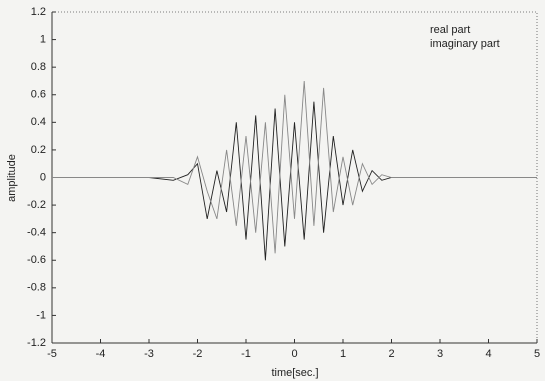  I want to click on x-tick-label: 2, so click(391, 354).